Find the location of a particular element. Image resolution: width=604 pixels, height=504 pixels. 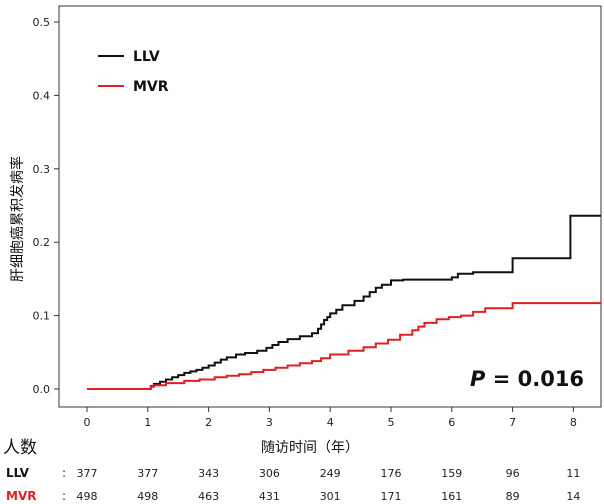

y-tick-label: 0.0 is located at coordinates (42, 389).